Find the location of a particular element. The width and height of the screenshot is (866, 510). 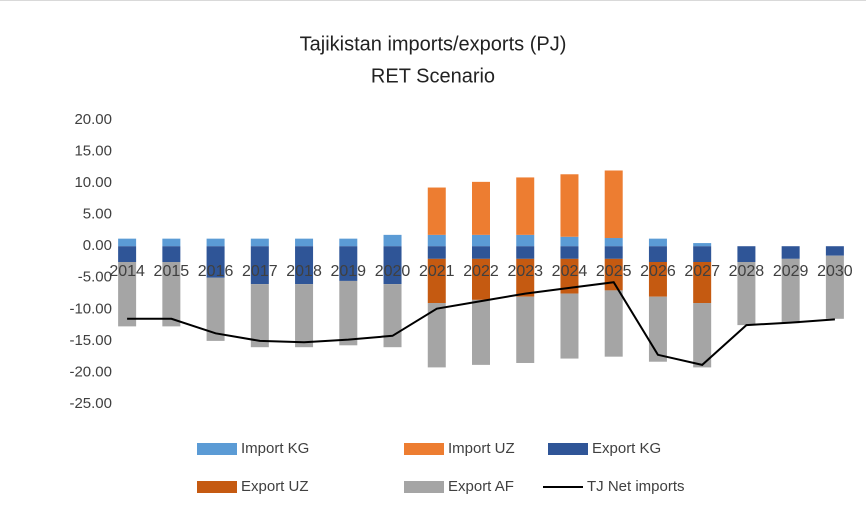

x-tick-label: 2021 is located at coordinates (437, 271).